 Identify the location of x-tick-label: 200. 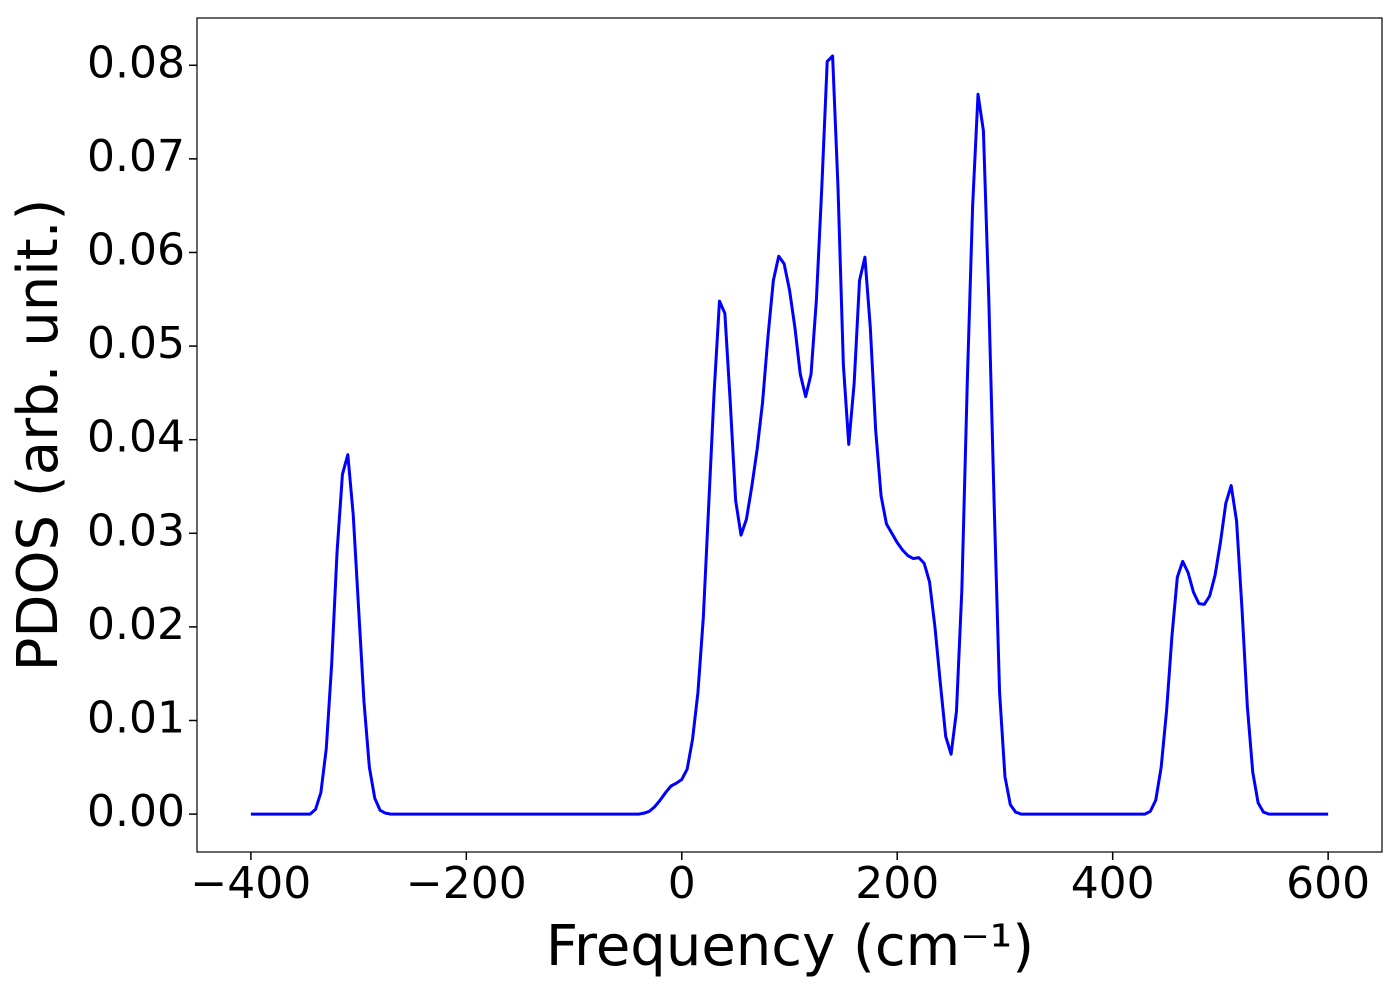
(897, 883).